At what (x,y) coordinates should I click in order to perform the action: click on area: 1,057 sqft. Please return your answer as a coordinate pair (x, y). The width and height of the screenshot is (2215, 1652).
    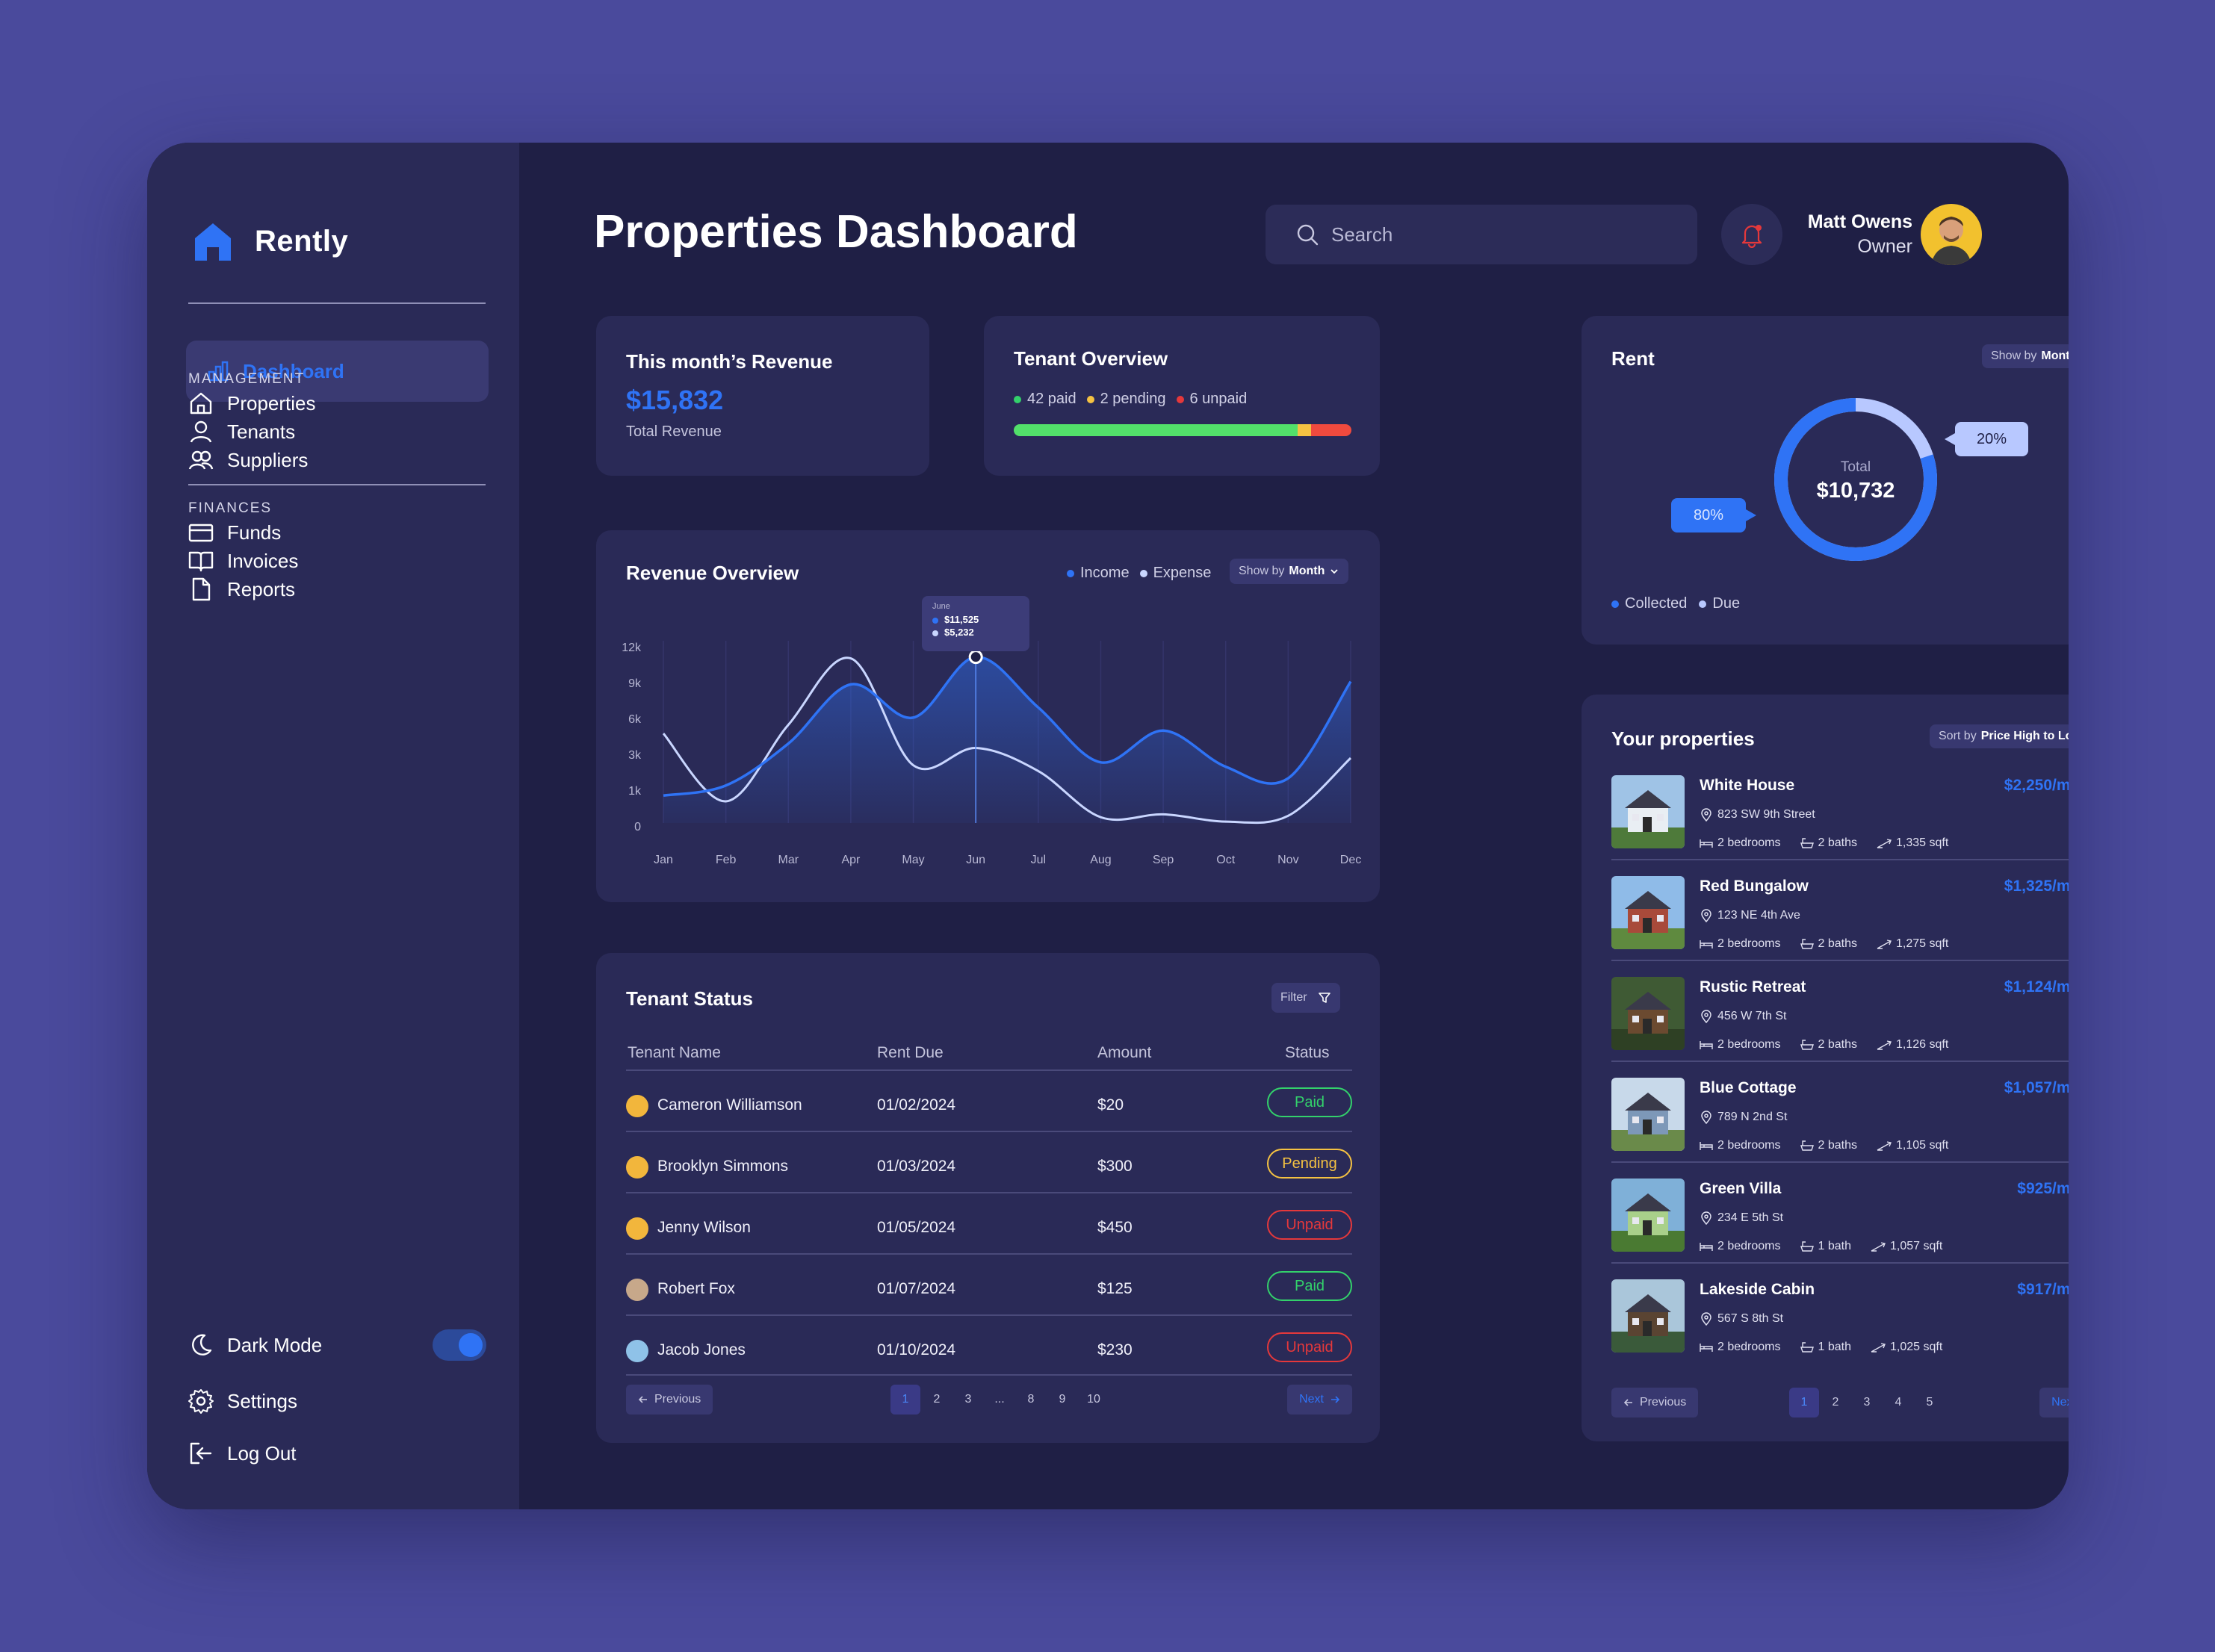
    Looking at the image, I should click on (1906, 1246).